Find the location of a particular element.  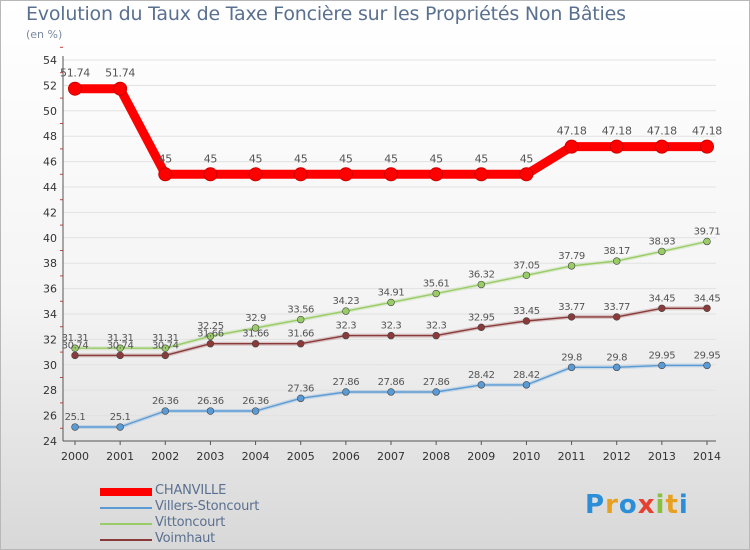

data-label-vittoncourt: 37.05 is located at coordinates (526, 265).